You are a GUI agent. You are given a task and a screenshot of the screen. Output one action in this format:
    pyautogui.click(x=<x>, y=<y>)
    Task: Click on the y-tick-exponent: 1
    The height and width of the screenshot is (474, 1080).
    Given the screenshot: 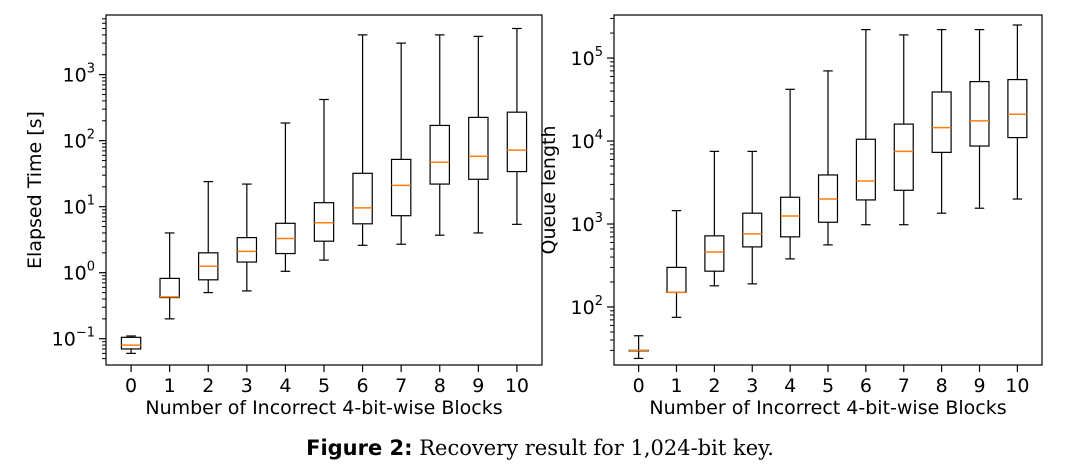 What is the action you would take?
    pyautogui.click(x=91, y=201)
    